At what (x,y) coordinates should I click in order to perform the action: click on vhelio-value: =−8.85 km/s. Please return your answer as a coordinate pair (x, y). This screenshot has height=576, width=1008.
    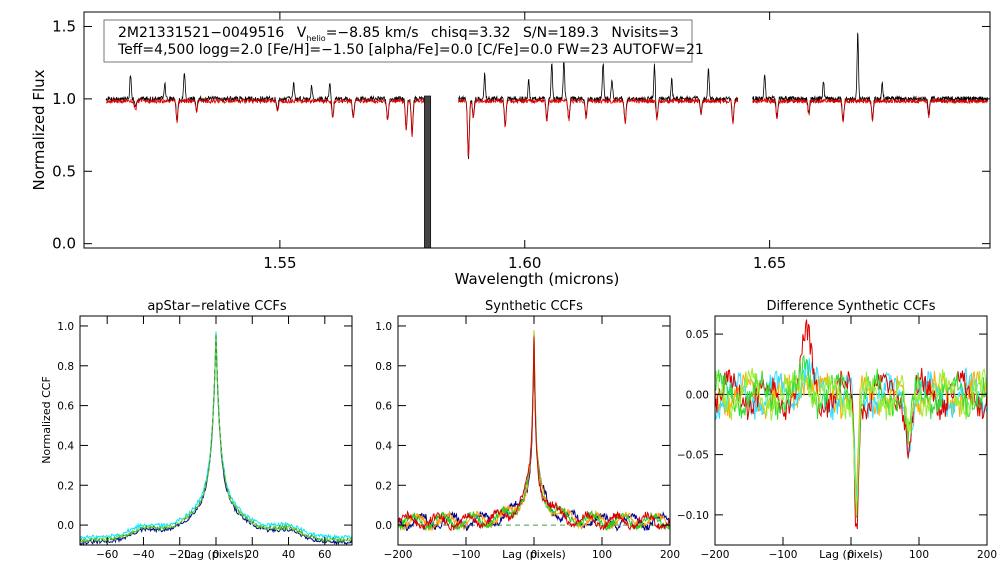
    Looking at the image, I should click on (372, 33).